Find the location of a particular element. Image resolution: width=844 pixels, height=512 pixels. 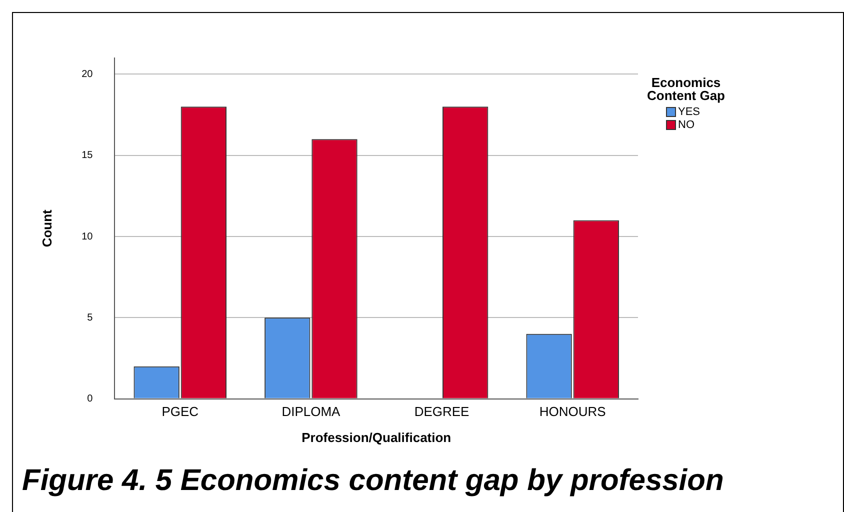

x-tick-label: HONOURS is located at coordinates (572, 412).